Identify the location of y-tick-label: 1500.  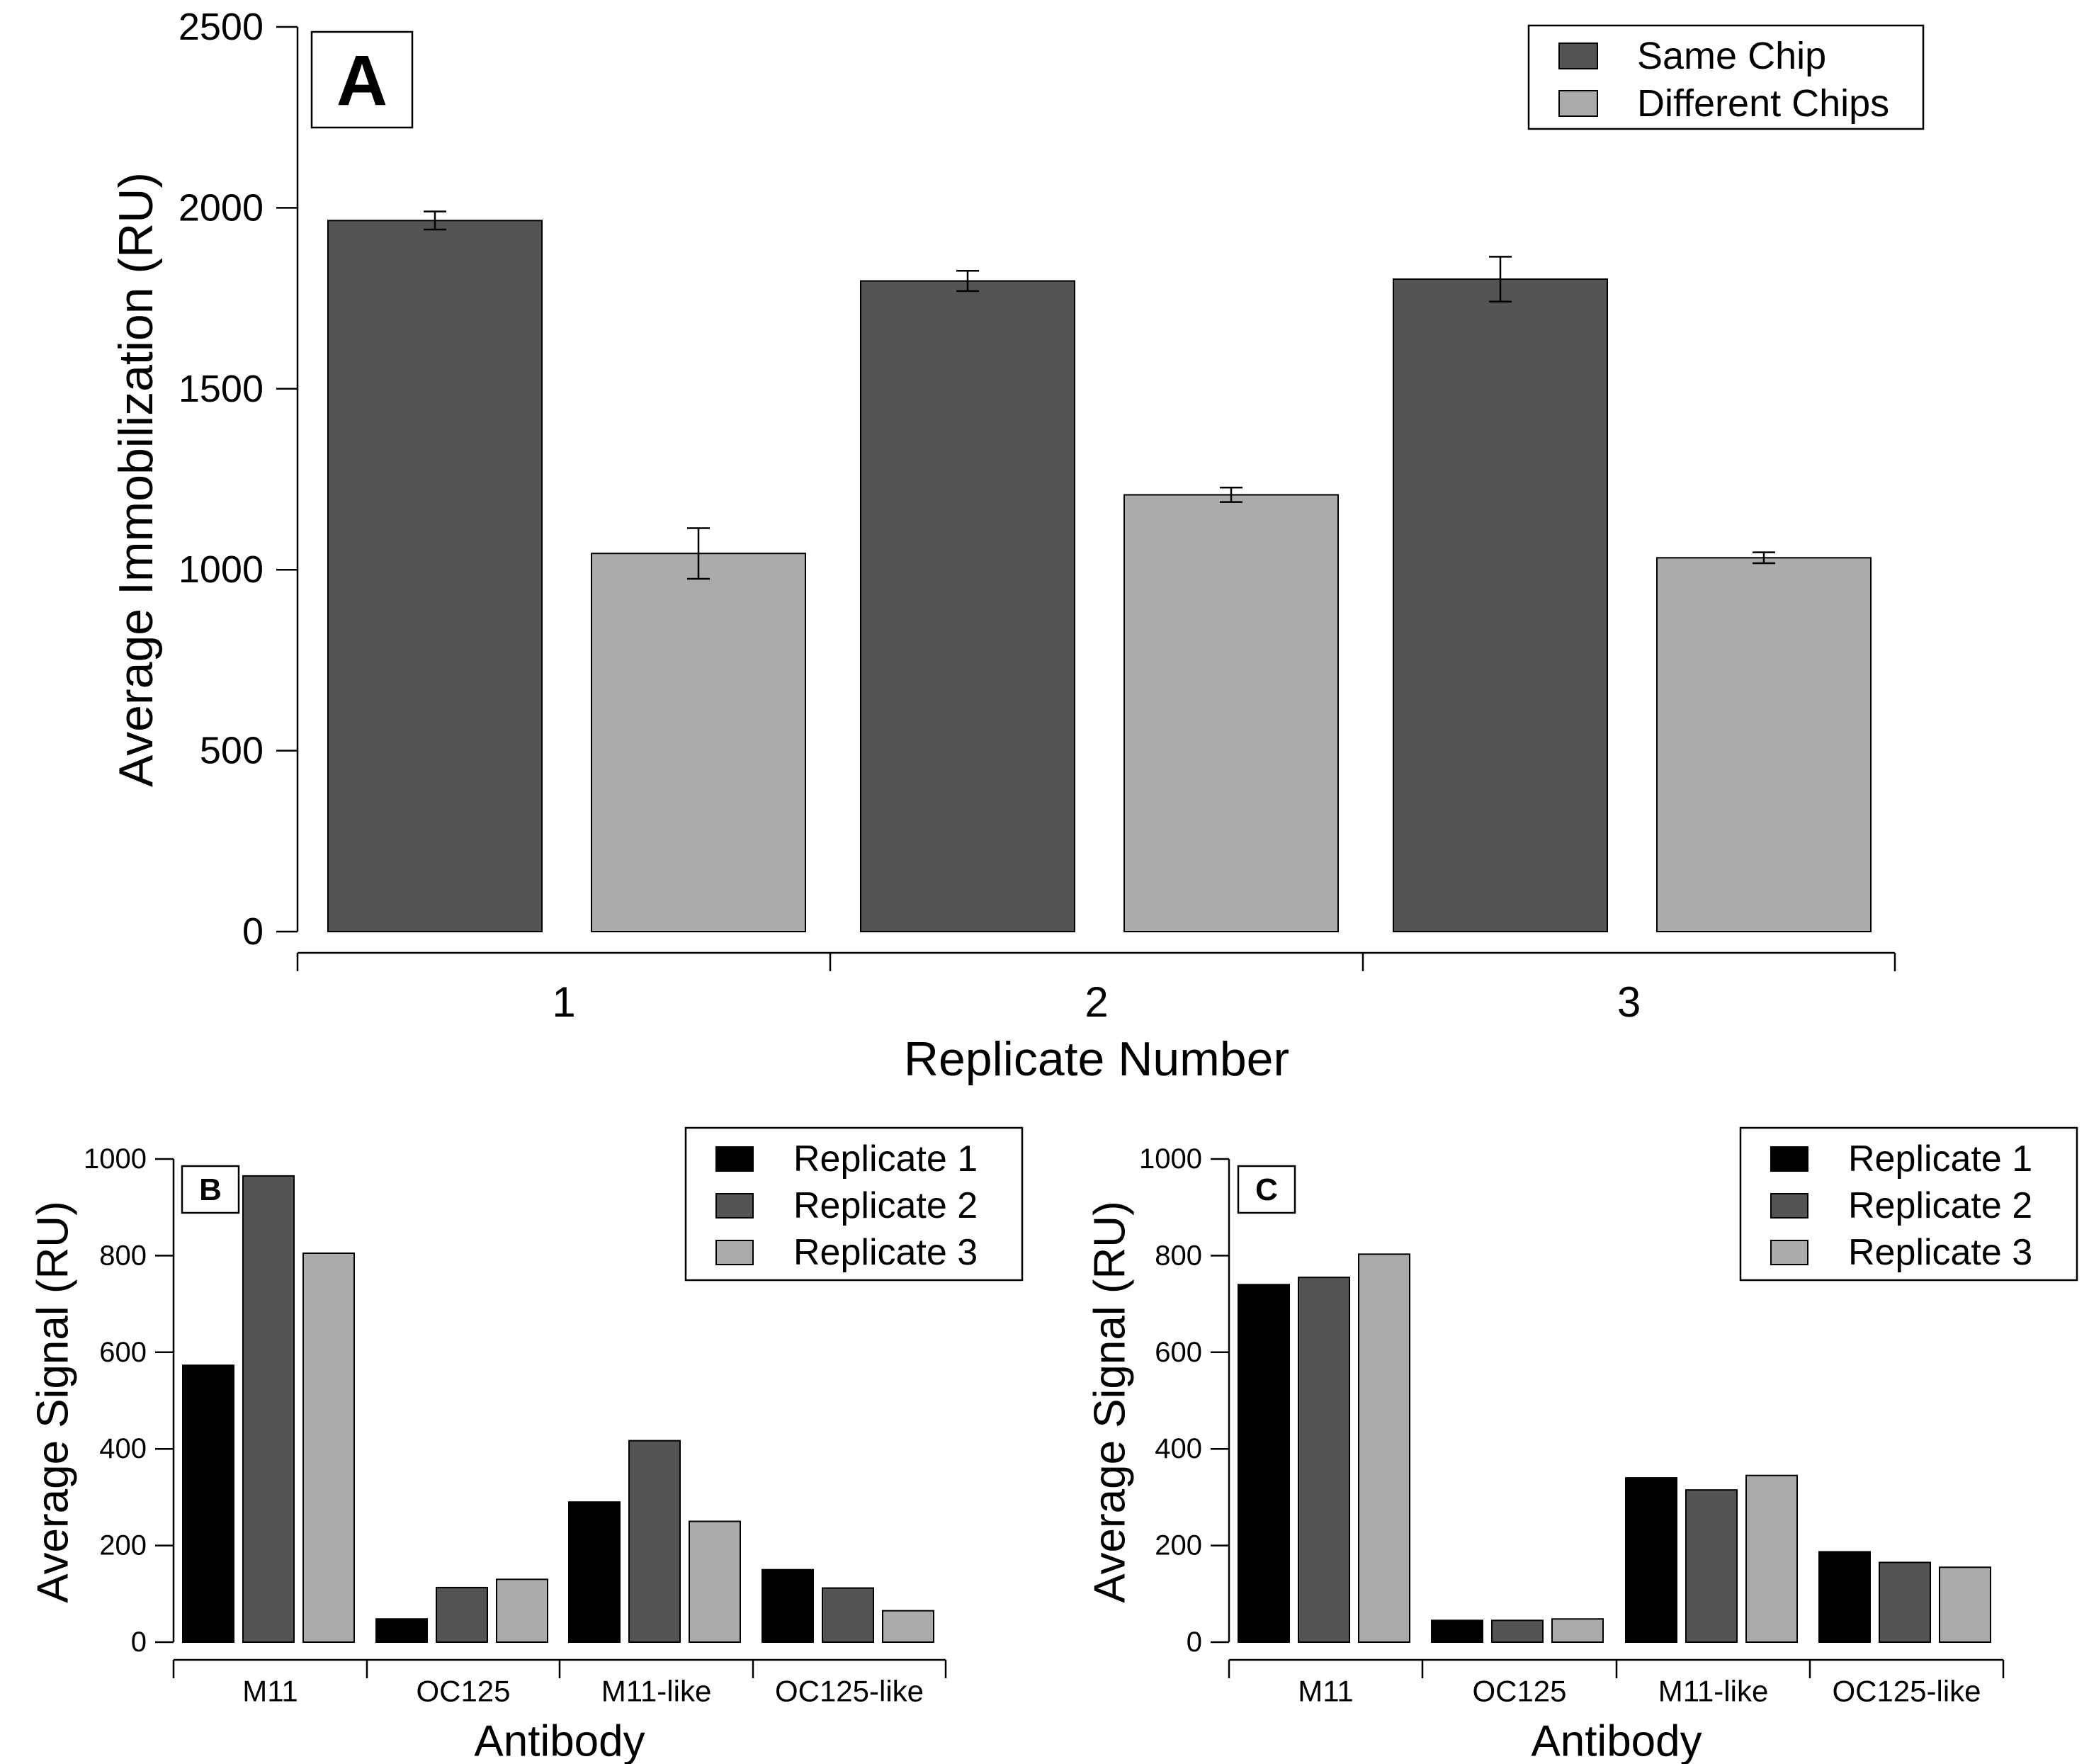
(221, 389).